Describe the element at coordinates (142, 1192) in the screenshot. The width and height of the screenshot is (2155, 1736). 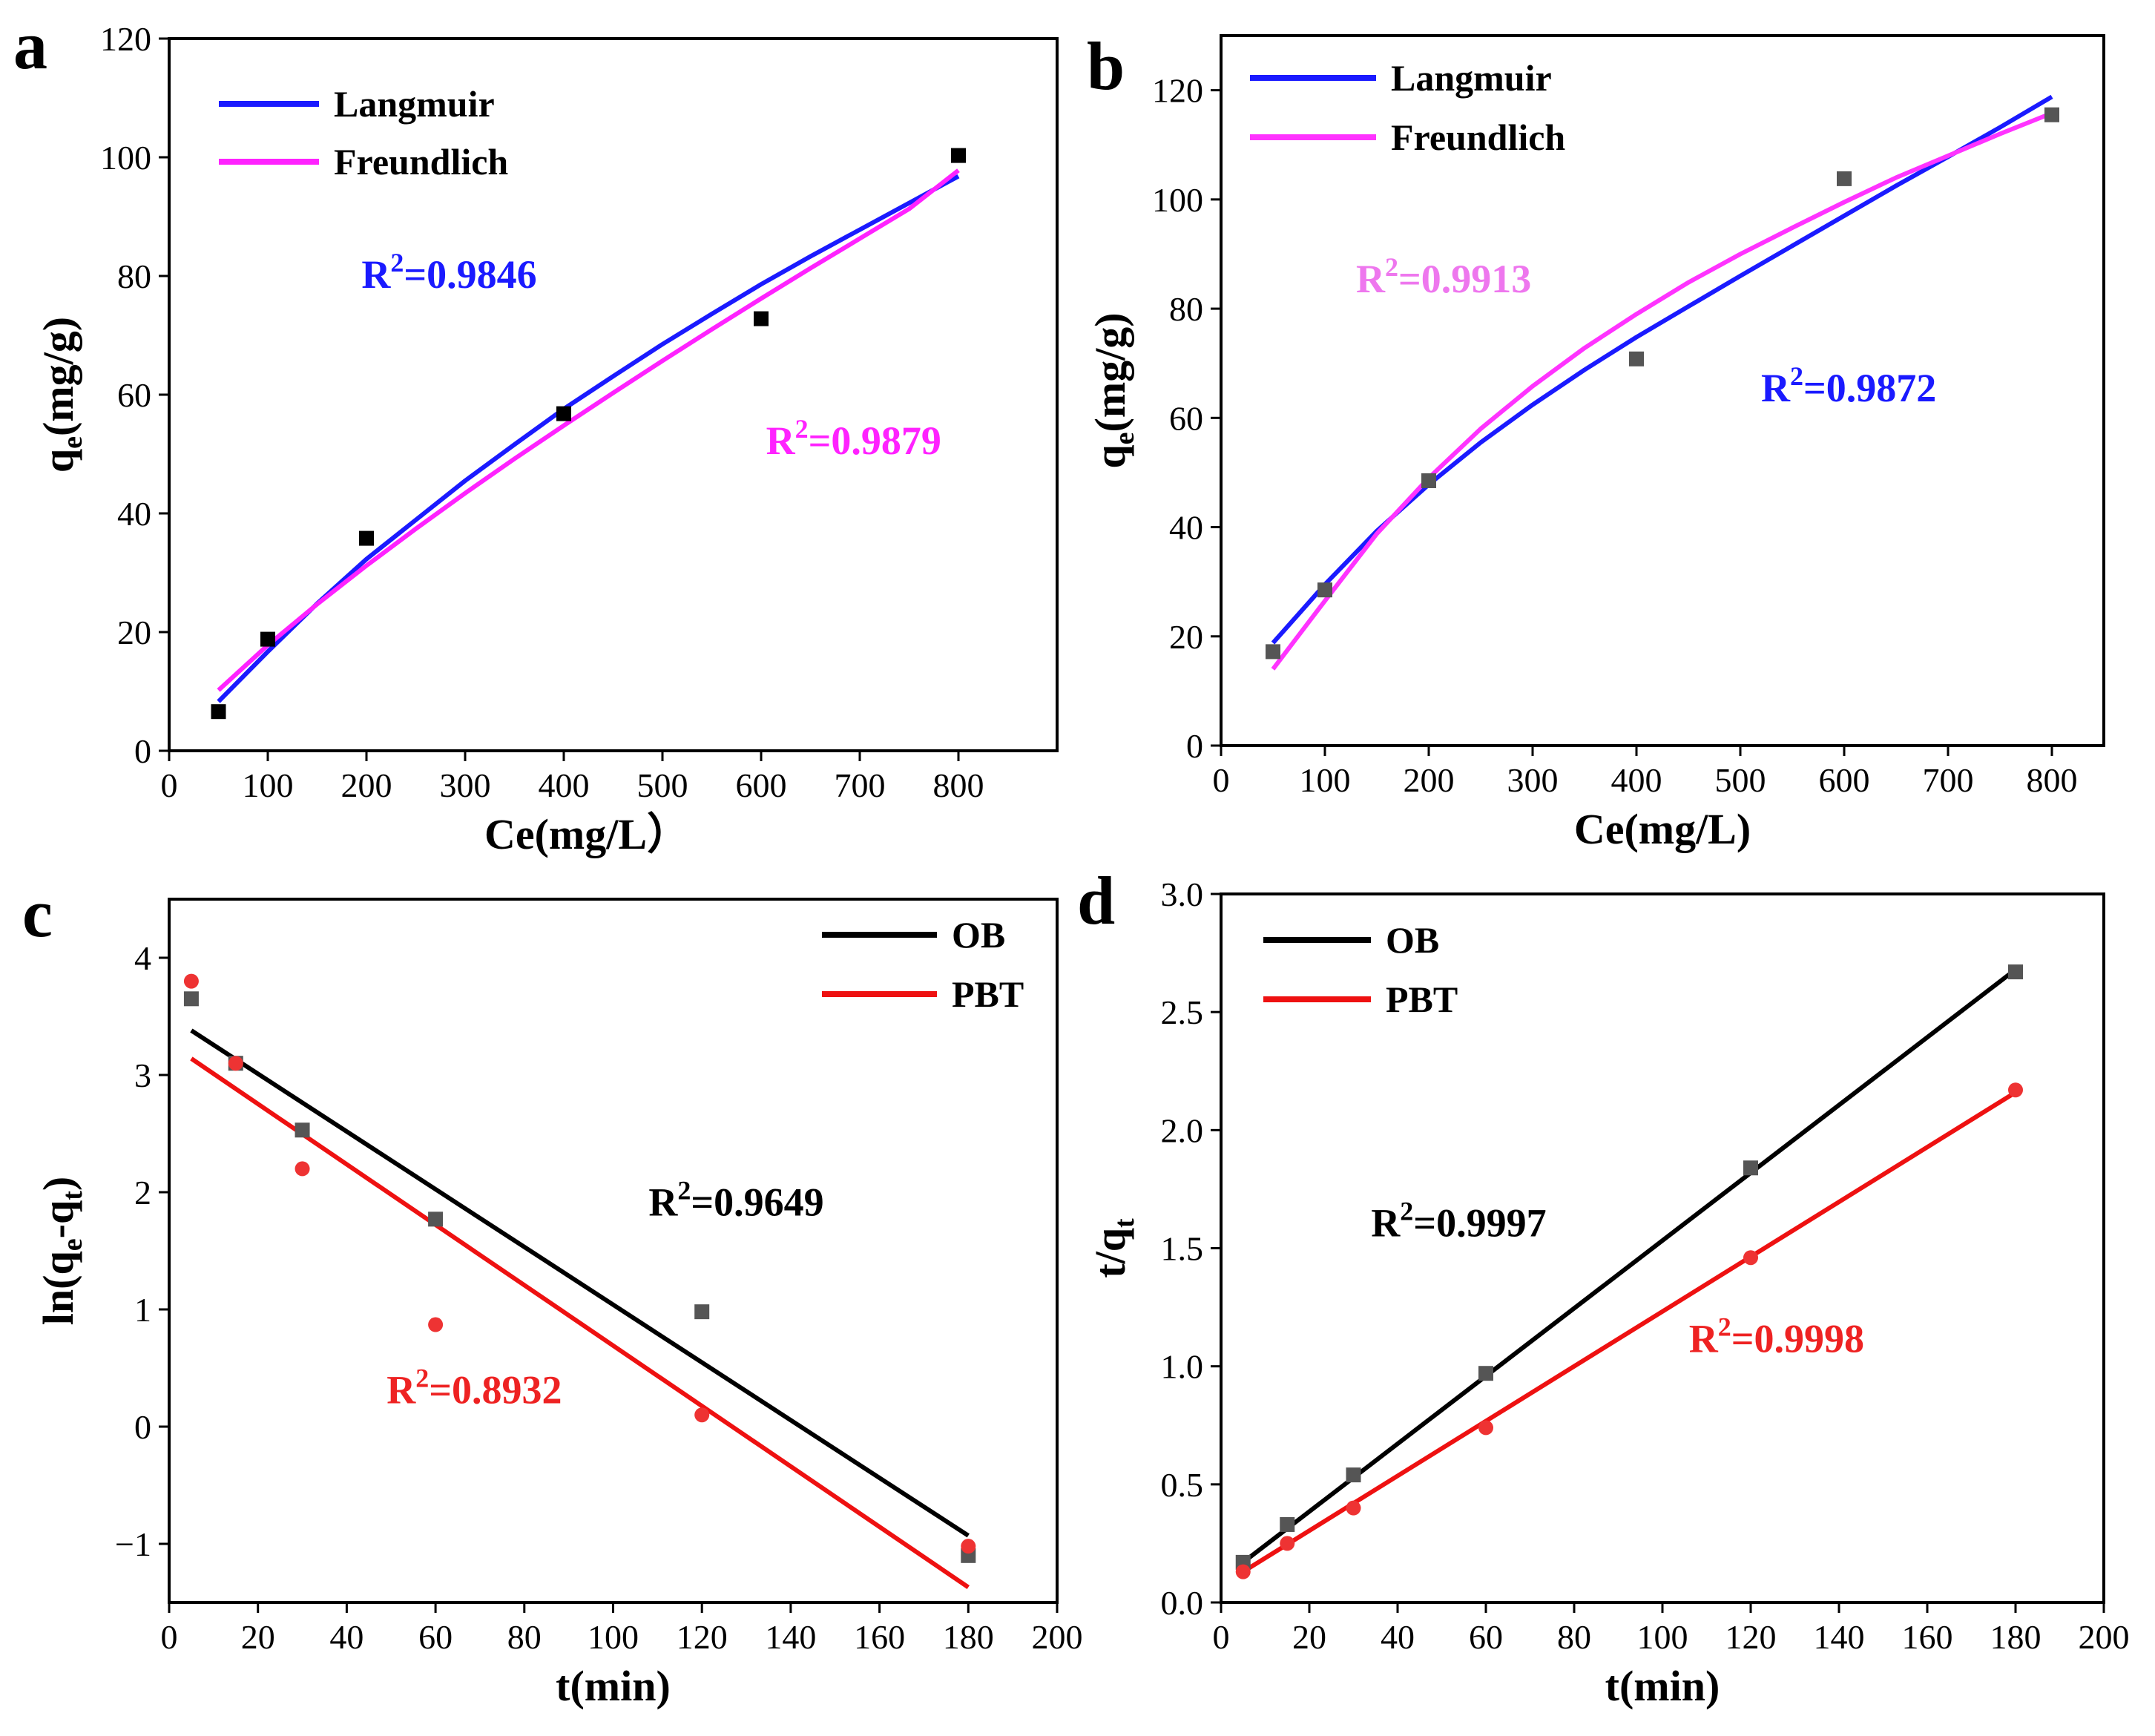
I see `y-tick-label: 2` at that location.